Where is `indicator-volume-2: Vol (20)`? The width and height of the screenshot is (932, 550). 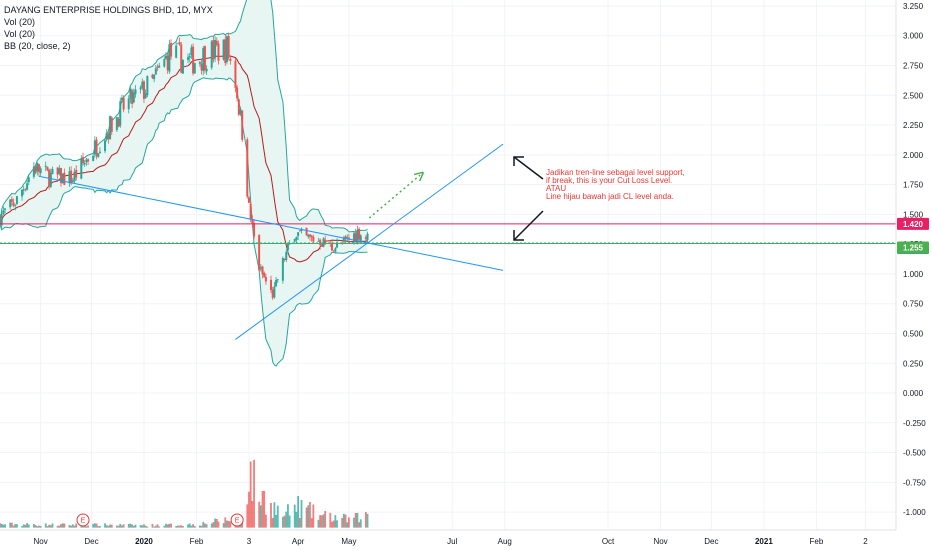 indicator-volume-2: Vol (20) is located at coordinates (20, 34).